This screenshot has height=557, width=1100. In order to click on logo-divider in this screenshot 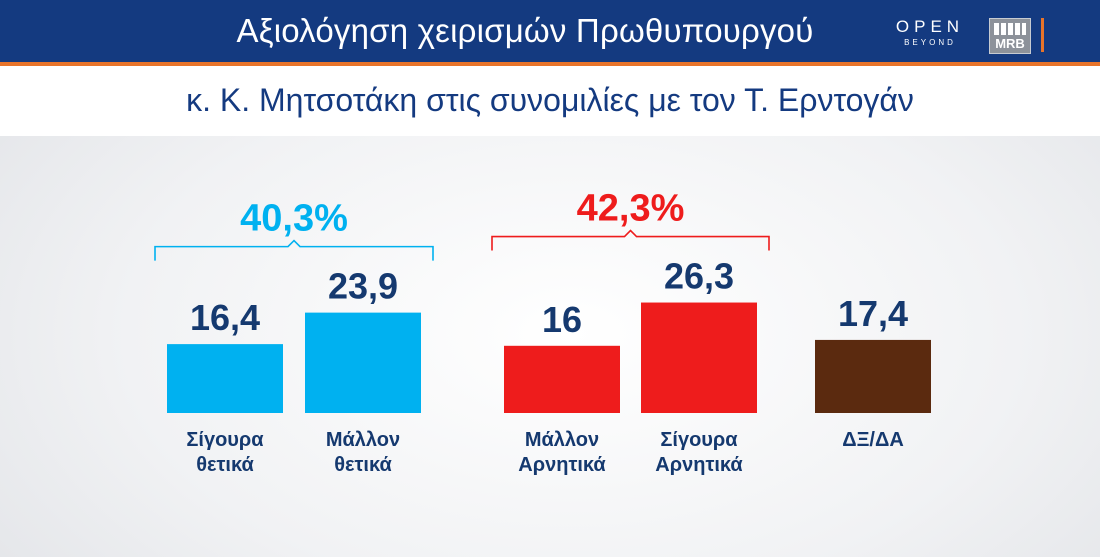, I will do `click(1042, 35)`.